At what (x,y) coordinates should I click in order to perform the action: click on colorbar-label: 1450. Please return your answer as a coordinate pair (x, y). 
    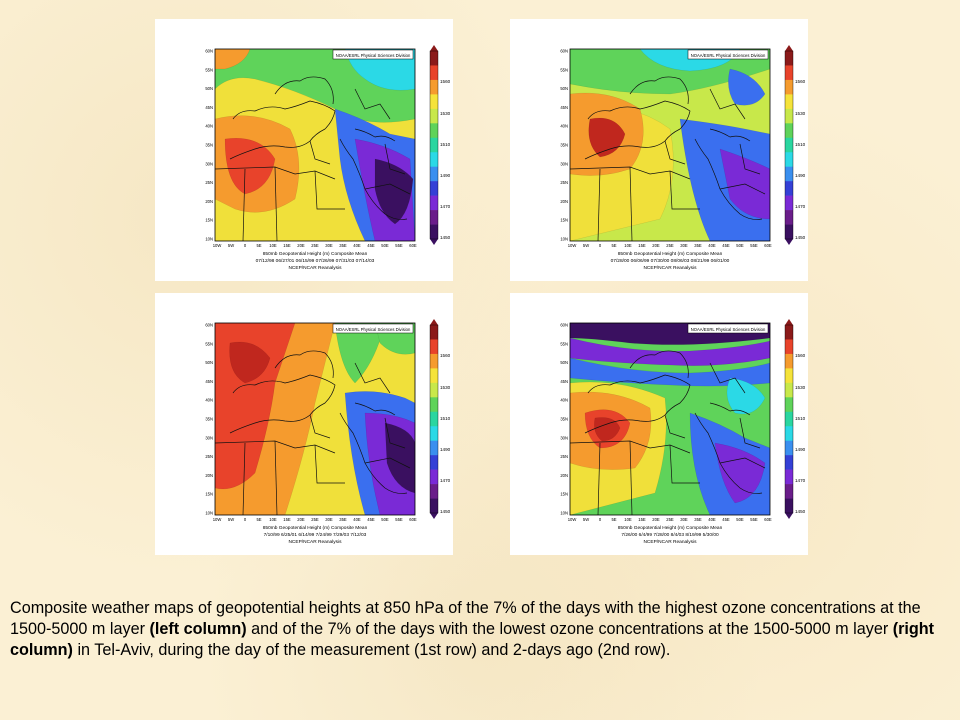
    Looking at the image, I should click on (445, 237).